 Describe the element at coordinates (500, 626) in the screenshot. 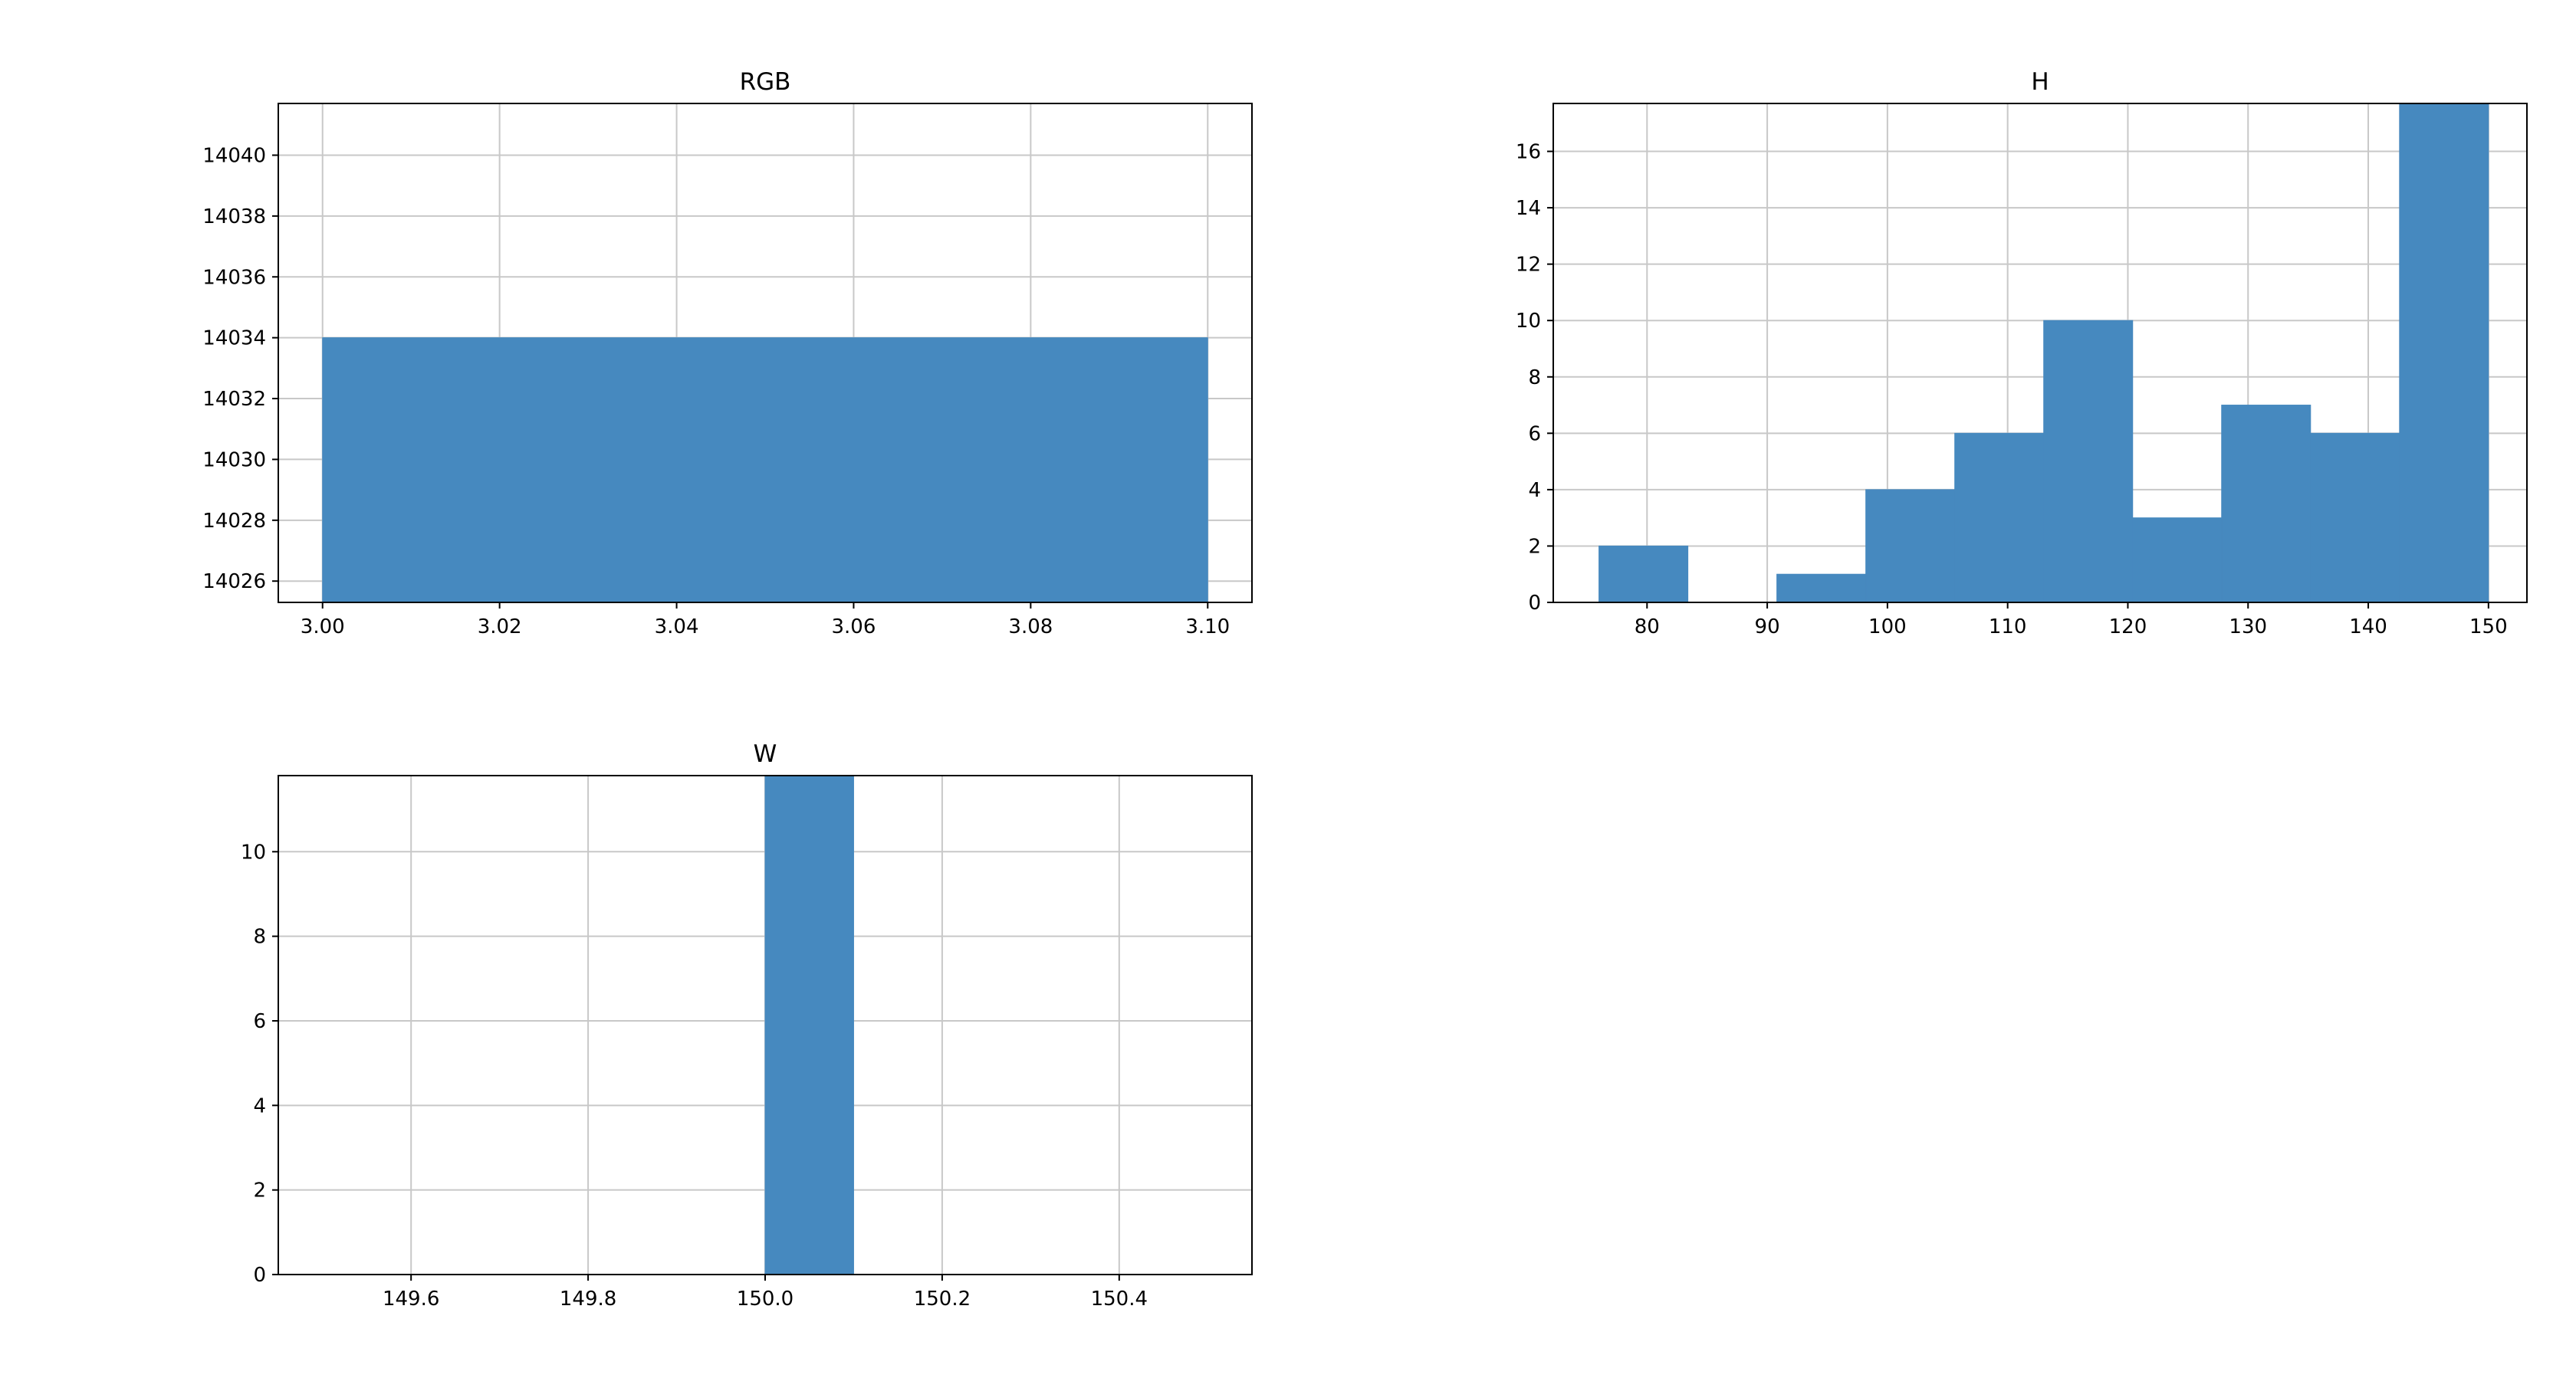

I see `x-tick-label: 3.02` at that location.